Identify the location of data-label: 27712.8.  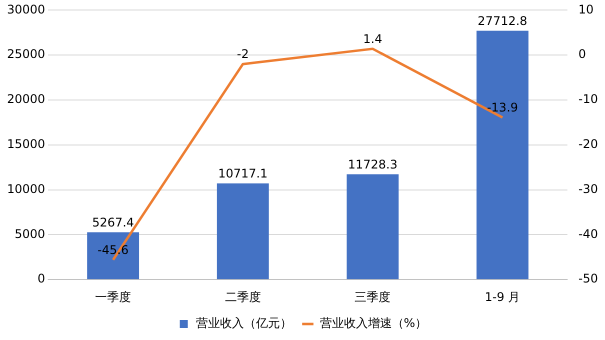
(503, 21).